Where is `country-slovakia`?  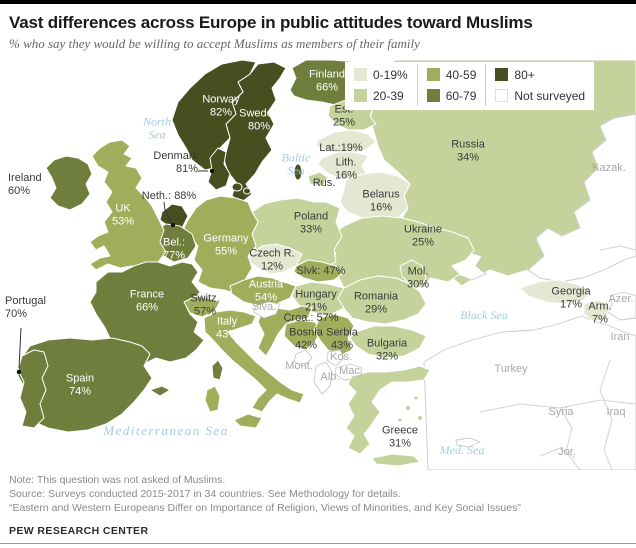 country-slovakia is located at coordinates (319, 271).